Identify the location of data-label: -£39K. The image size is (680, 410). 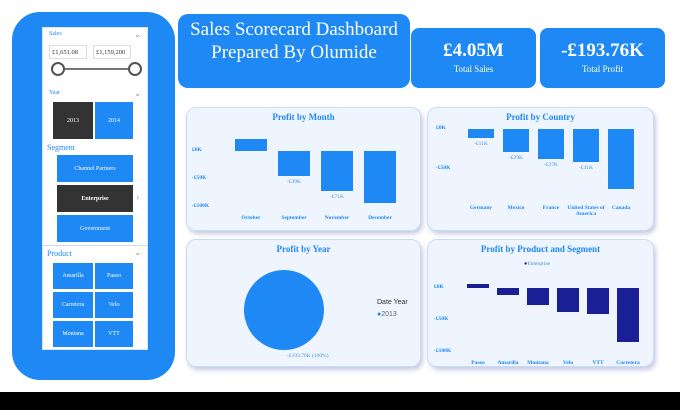
(294, 182).